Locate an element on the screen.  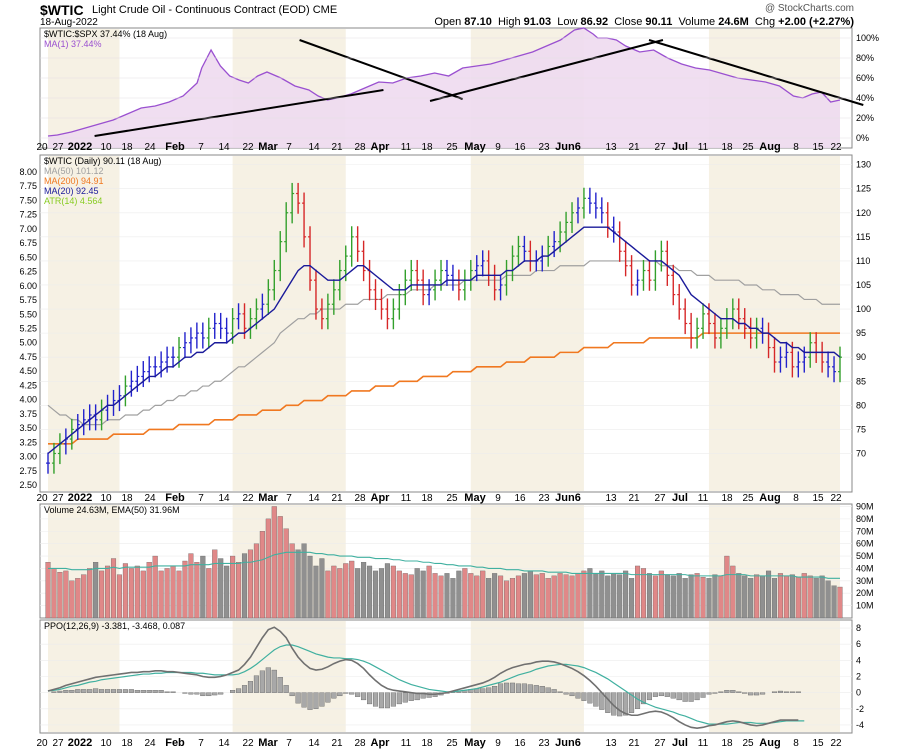
x-axis-label: Jul is located at coordinates (680, 147).